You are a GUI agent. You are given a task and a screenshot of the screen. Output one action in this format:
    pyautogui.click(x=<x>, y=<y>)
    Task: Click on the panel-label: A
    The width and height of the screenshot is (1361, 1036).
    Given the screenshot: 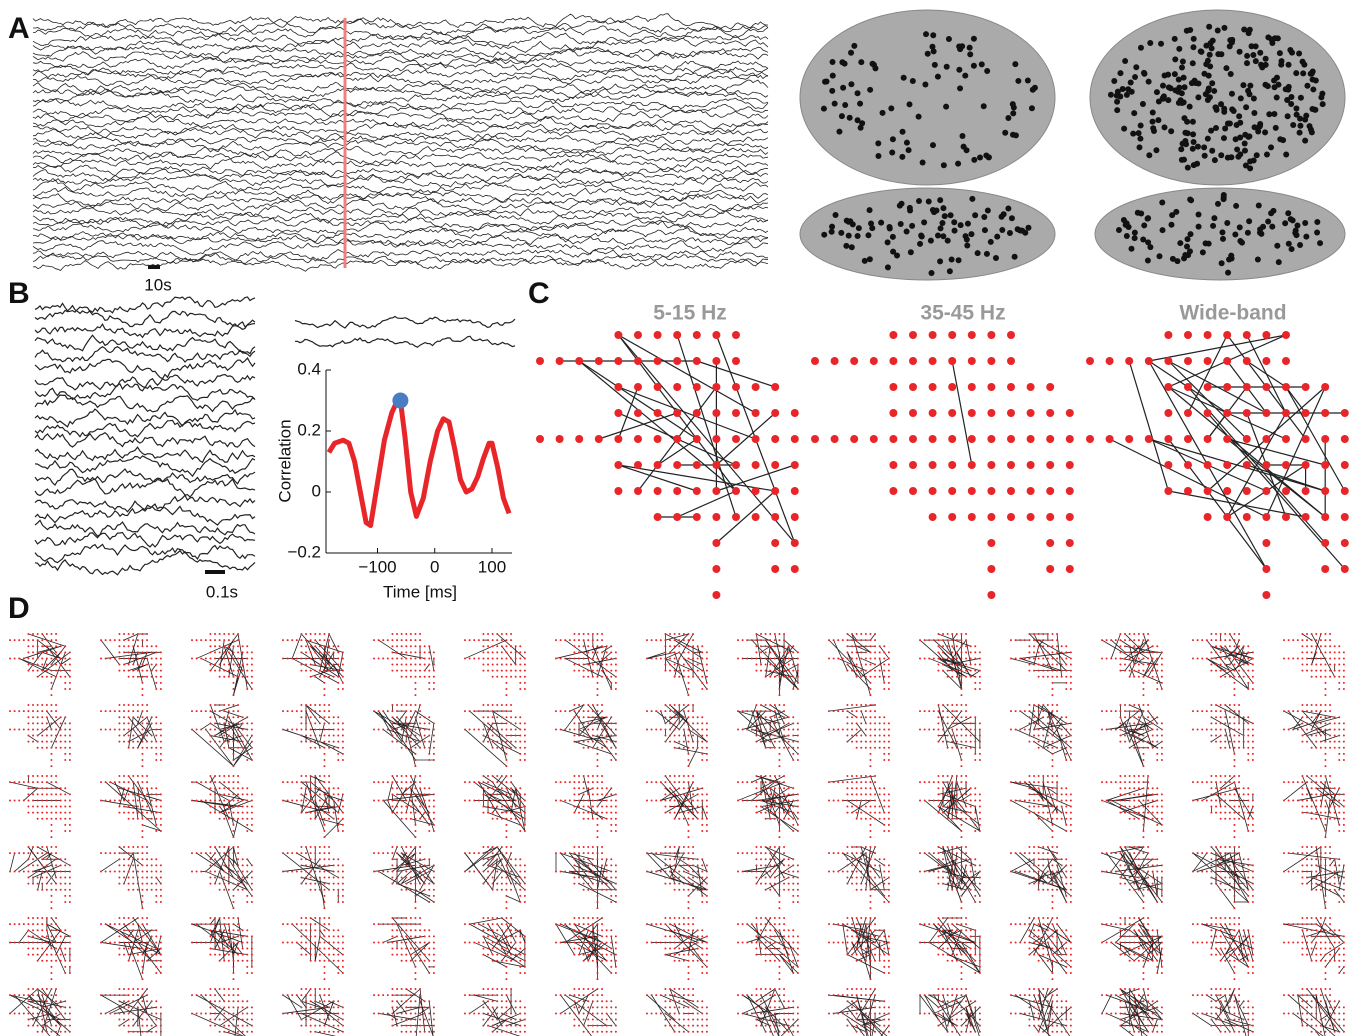 What is the action you would take?
    pyautogui.click(x=19, y=28)
    